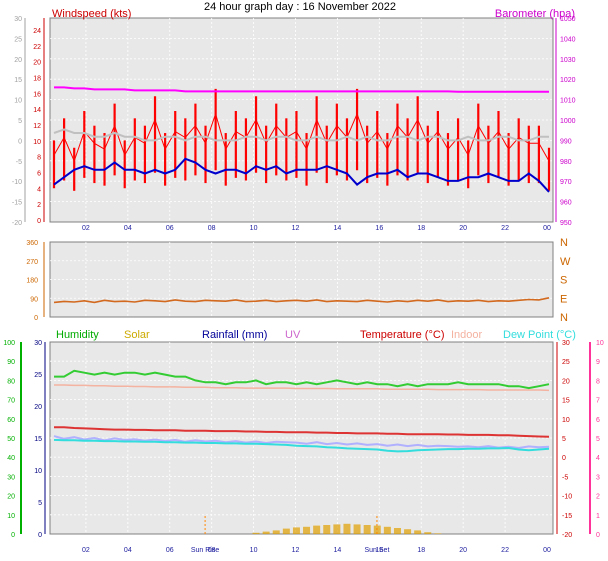  What do you see at coordinates (535, 14) in the screenshot?
I see `barometer-axis-label: Barometer (hpa)` at bounding box center [535, 14].